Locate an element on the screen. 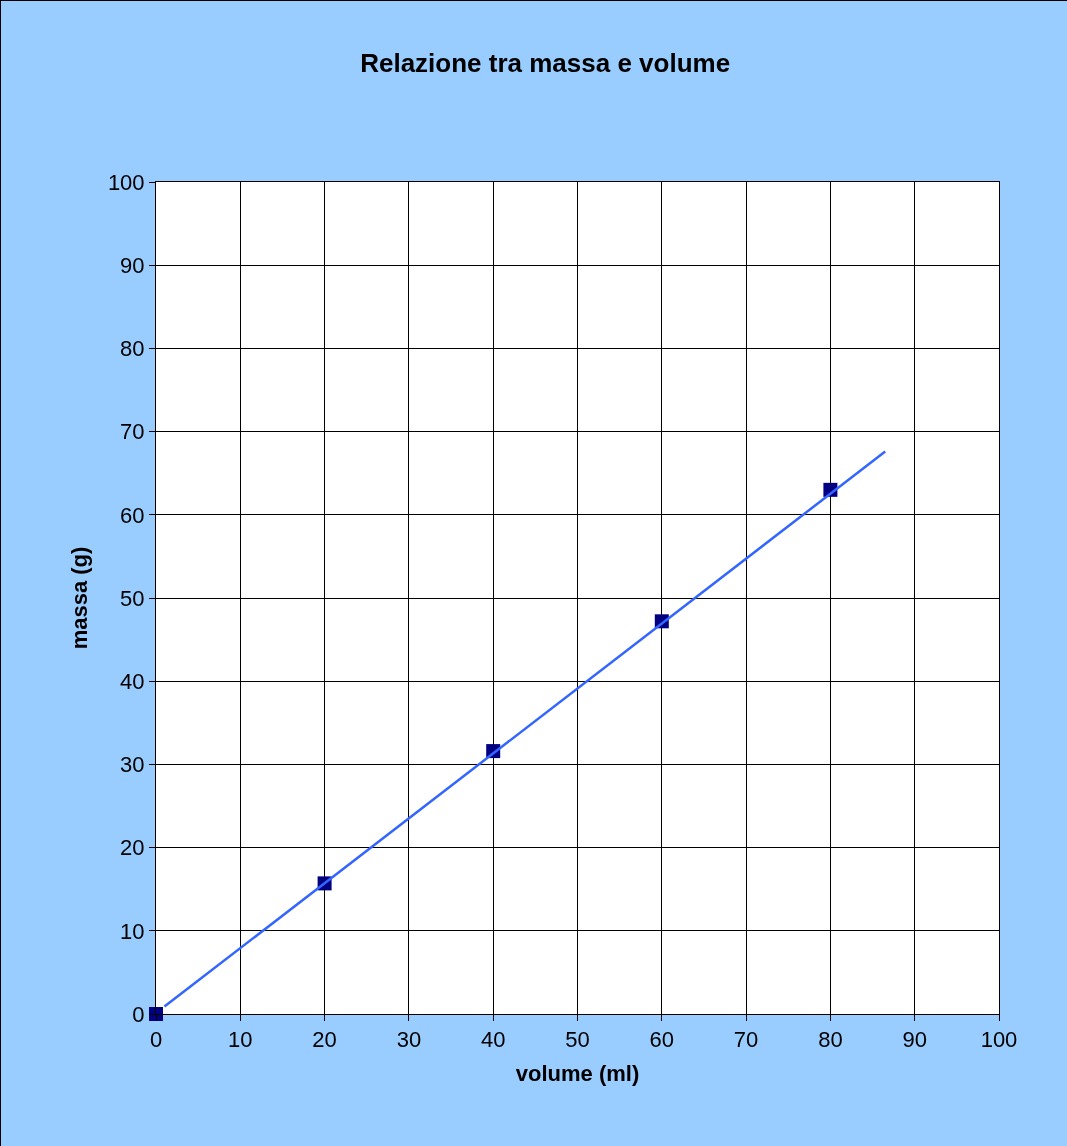 Image resolution: width=1067 pixels, height=1146 pixels. x-axis-title: volume (ml) is located at coordinates (577, 1074).